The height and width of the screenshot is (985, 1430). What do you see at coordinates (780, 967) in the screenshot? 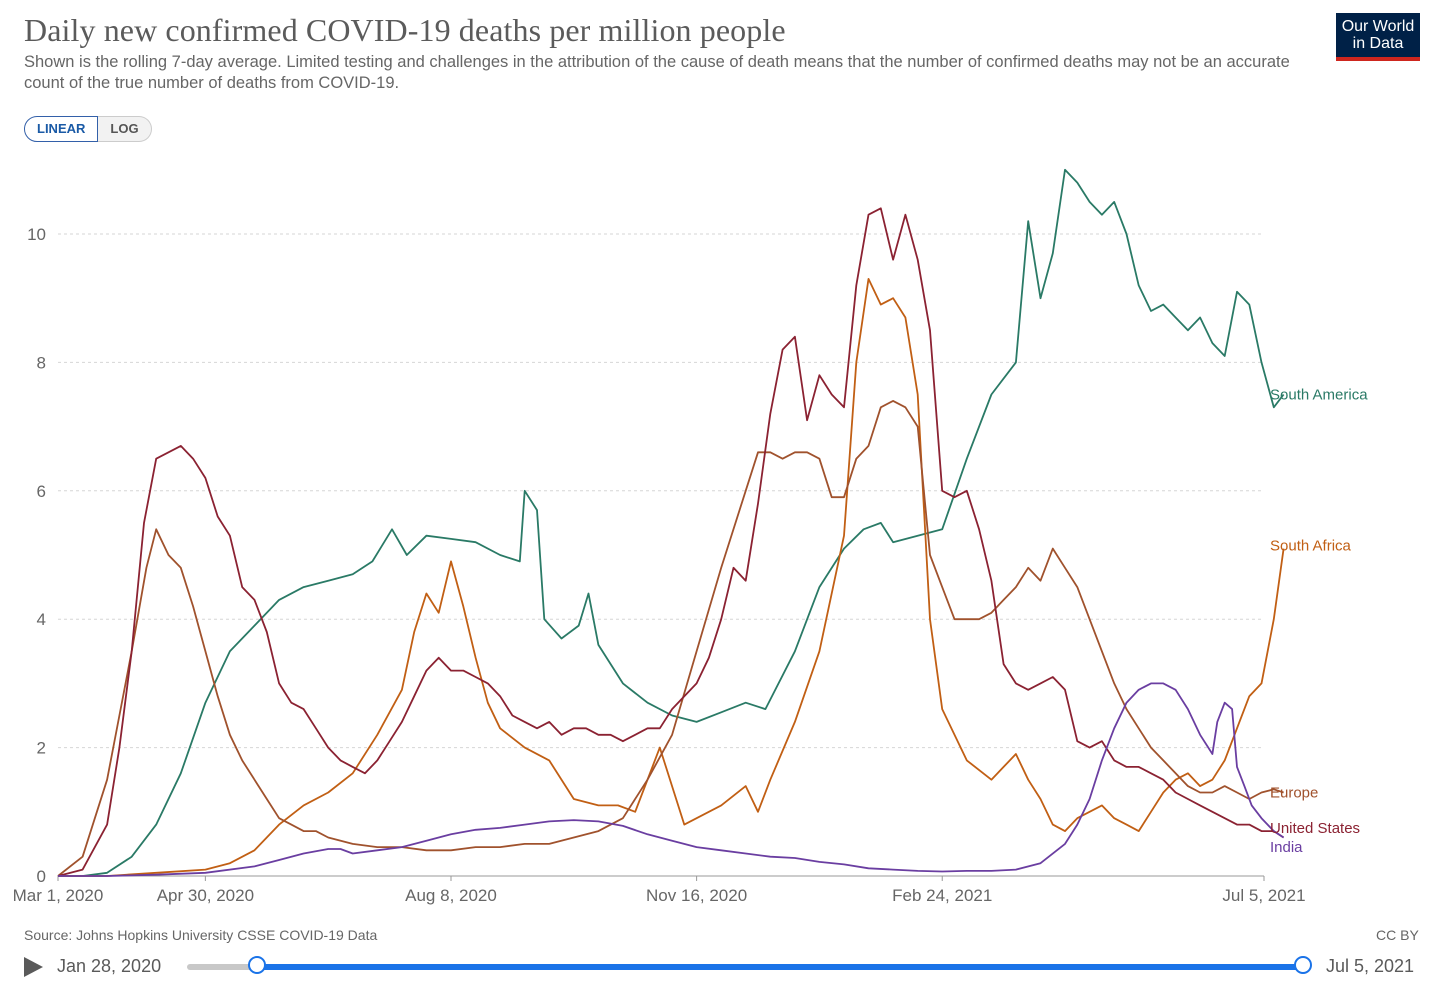
I see `timeline-selected-range` at bounding box center [780, 967].